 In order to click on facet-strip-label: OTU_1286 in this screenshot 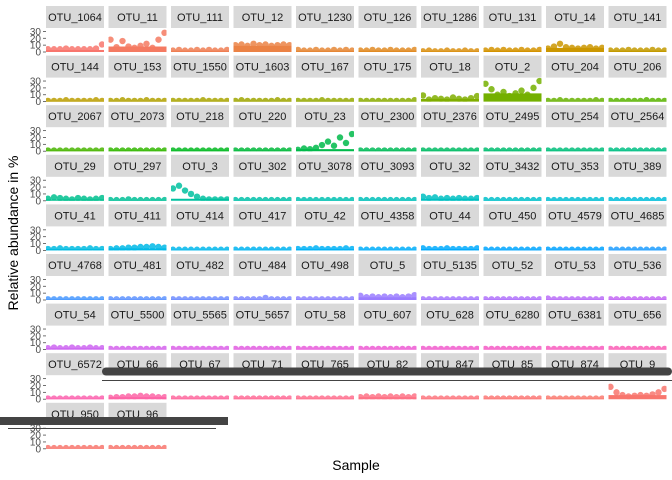, I will do `click(450, 18)`.